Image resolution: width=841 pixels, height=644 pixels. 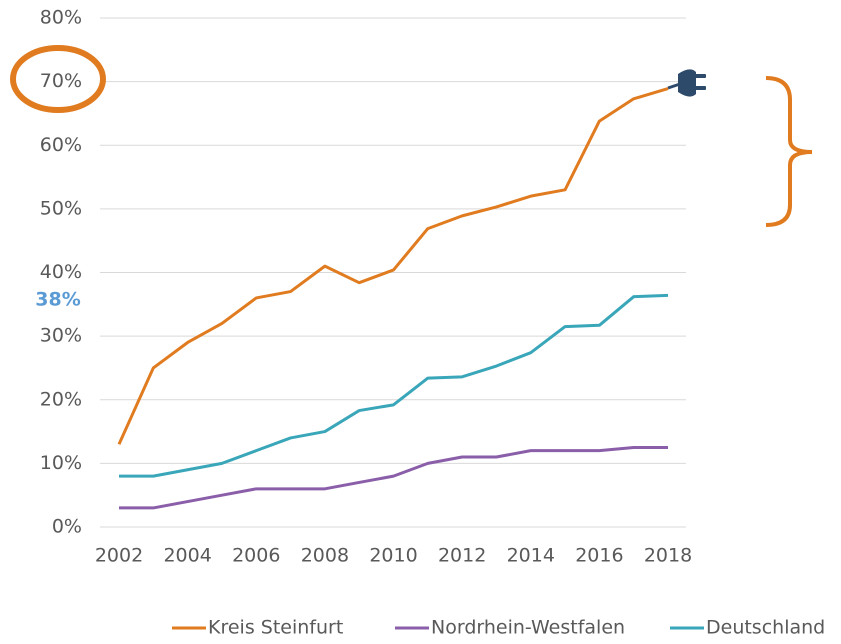 I want to click on x-tick-label: 2014, so click(x=531, y=556).